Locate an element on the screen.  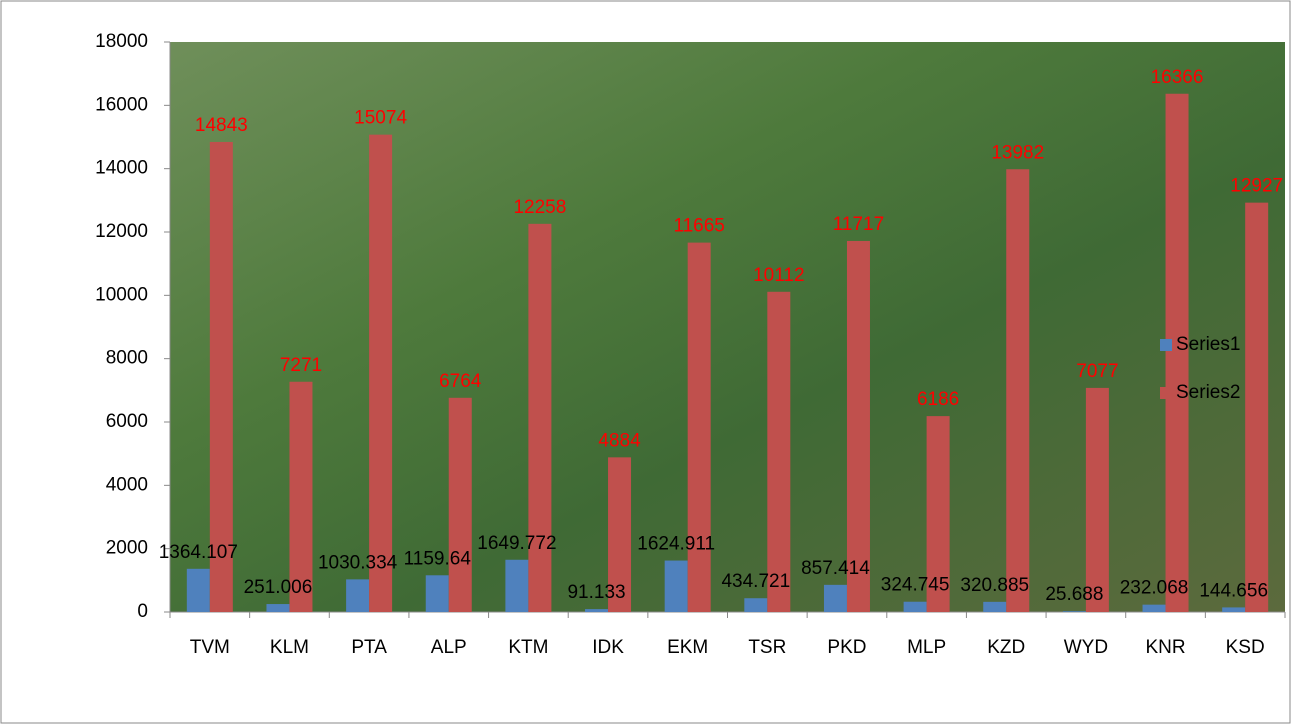
data-label: 25.688 is located at coordinates (1074, 594).